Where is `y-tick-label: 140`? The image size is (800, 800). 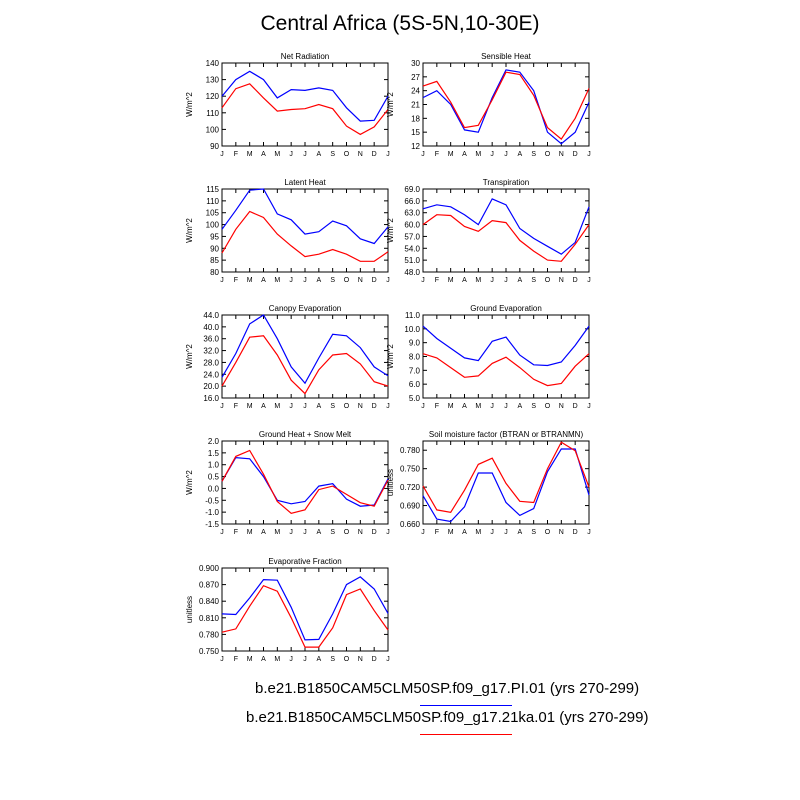 y-tick-label: 140 is located at coordinates (213, 63).